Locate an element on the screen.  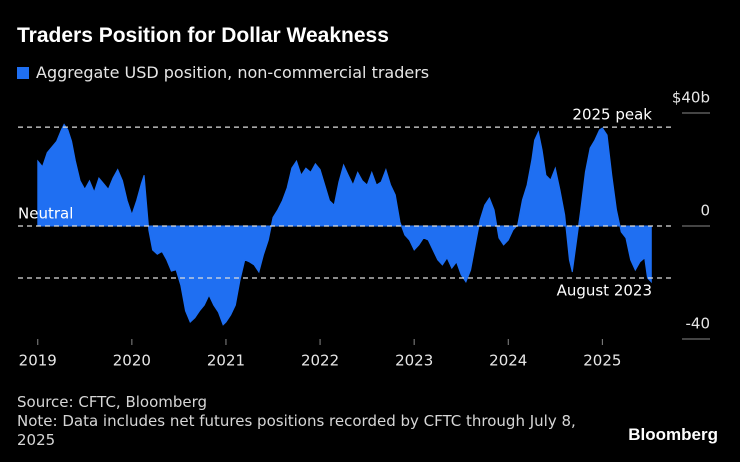
annotation-label: August 2023 is located at coordinates (604, 290).